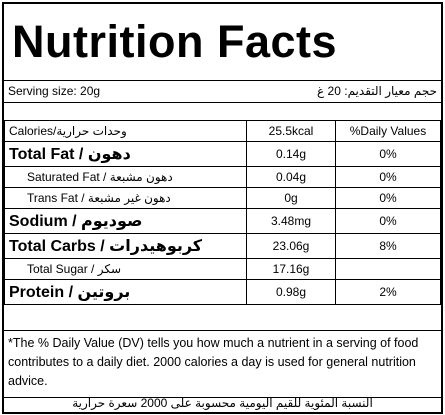 The width and height of the screenshot is (445, 415). Describe the element at coordinates (388, 292) in the screenshot. I see `cell: 2%` at that location.